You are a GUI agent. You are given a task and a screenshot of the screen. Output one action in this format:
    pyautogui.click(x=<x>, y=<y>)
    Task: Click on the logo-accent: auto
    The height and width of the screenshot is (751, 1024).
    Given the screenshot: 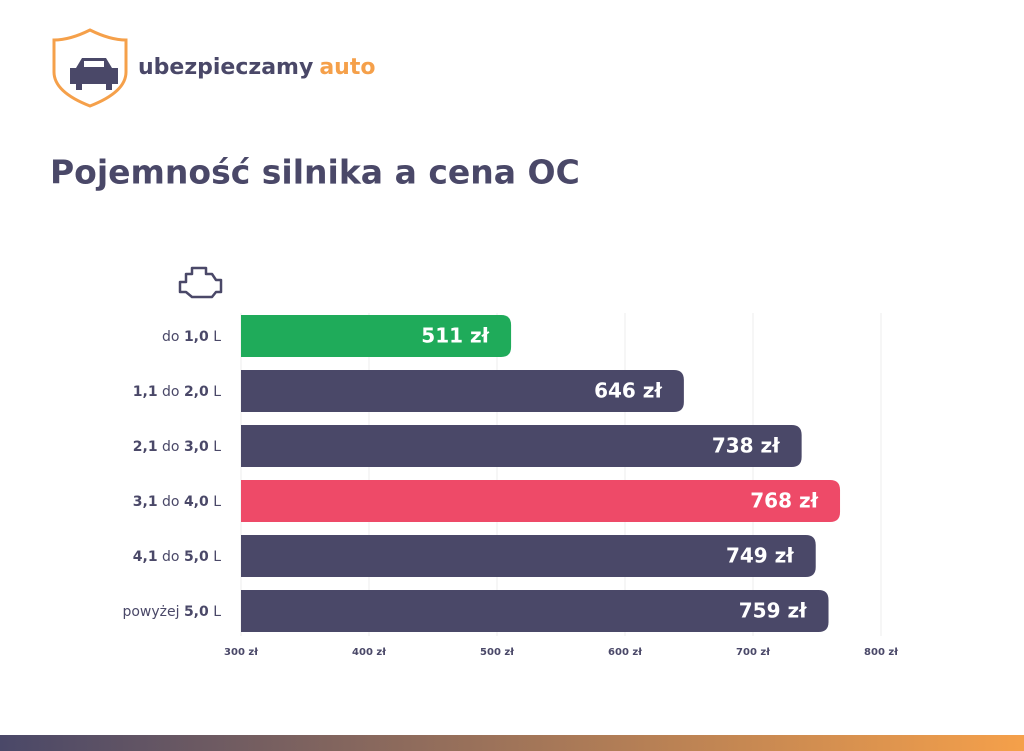 What is the action you would take?
    pyautogui.click(x=347, y=67)
    